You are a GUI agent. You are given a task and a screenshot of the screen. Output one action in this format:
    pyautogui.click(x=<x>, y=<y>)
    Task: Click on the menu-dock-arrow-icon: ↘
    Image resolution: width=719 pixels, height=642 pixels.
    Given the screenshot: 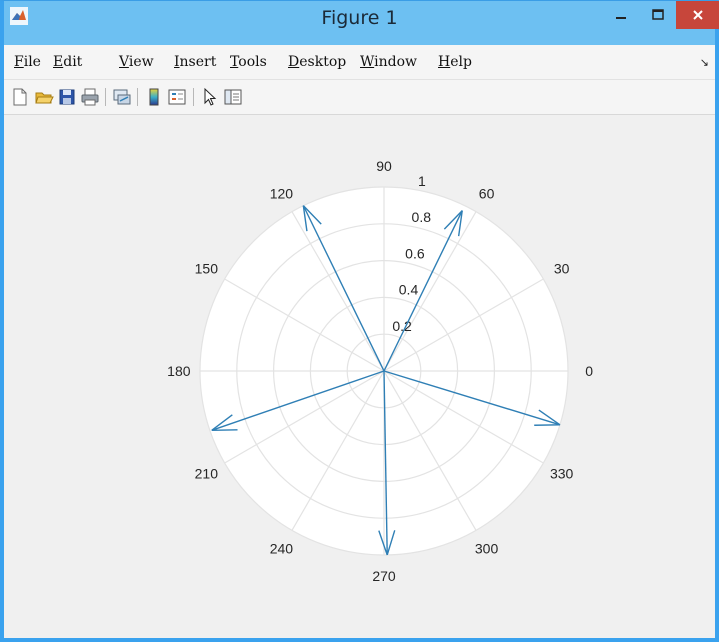 What is the action you would take?
    pyautogui.click(x=704, y=63)
    